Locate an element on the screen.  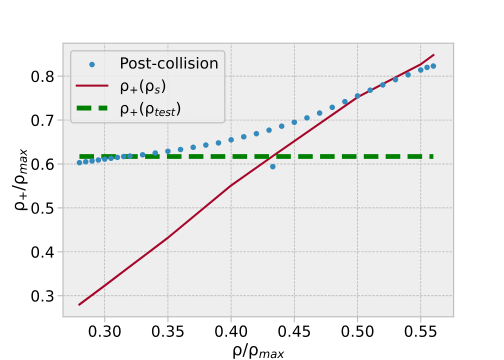
y-tick-label: 0.4 is located at coordinates (42, 252).